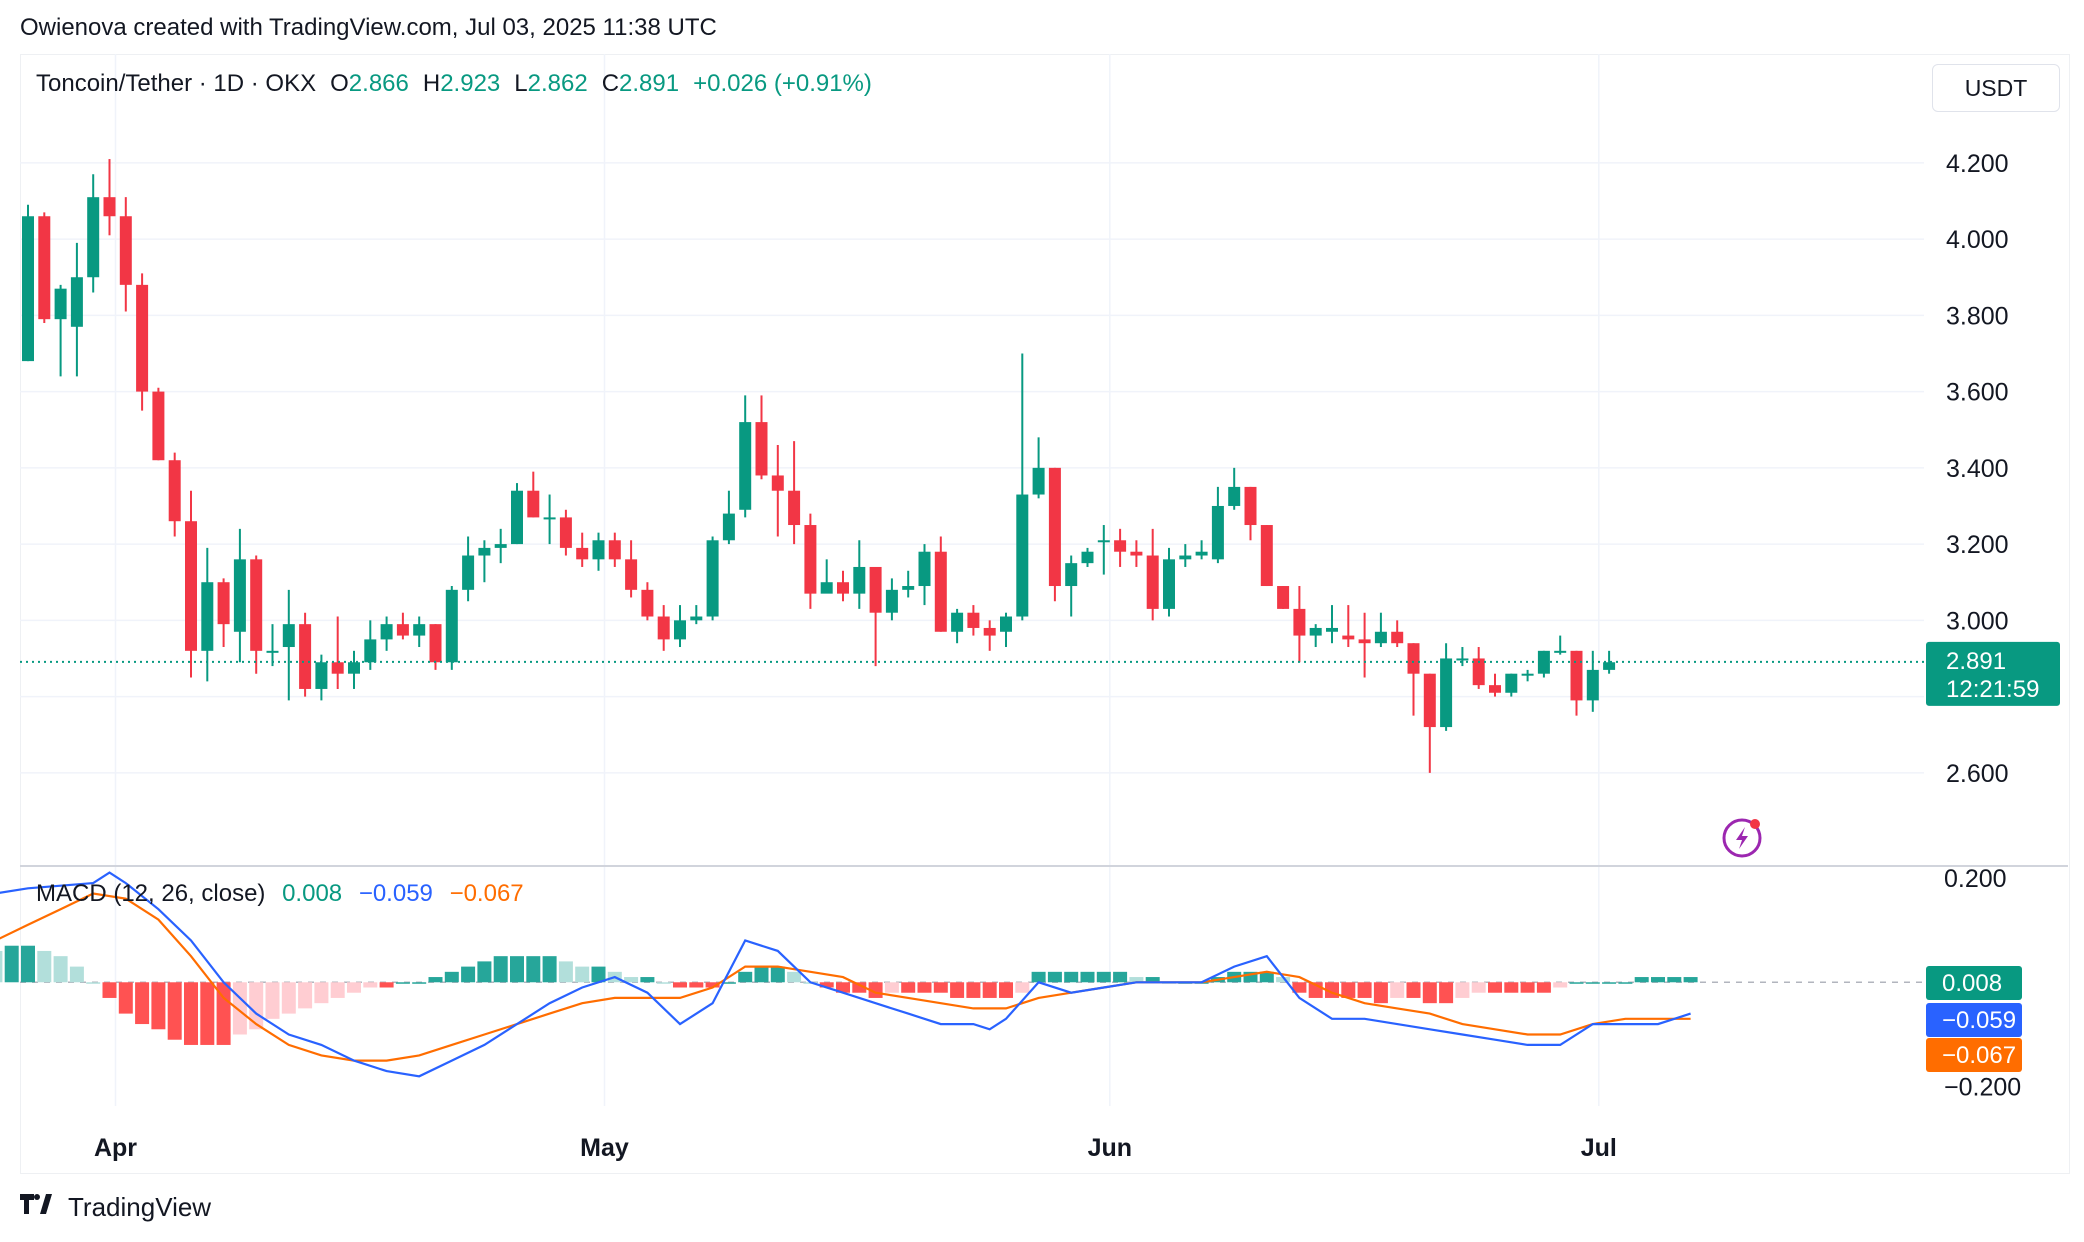  What do you see at coordinates (1974, 1055) in the screenshot?
I see `macd-signal-badge` at bounding box center [1974, 1055].